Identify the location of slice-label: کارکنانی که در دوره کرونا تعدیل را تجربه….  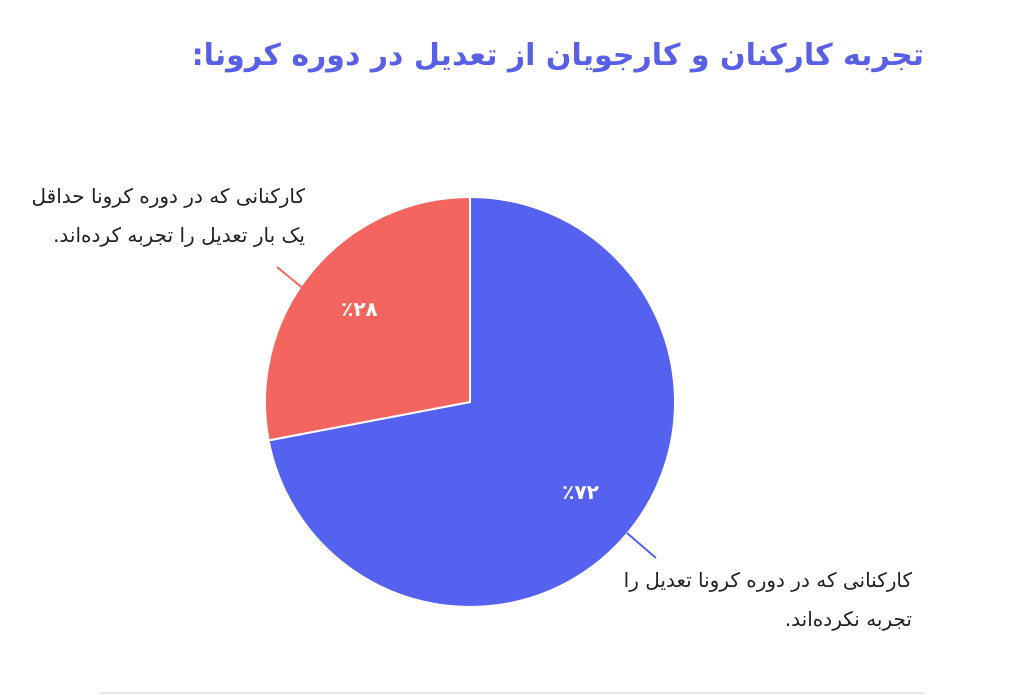
(767, 599).